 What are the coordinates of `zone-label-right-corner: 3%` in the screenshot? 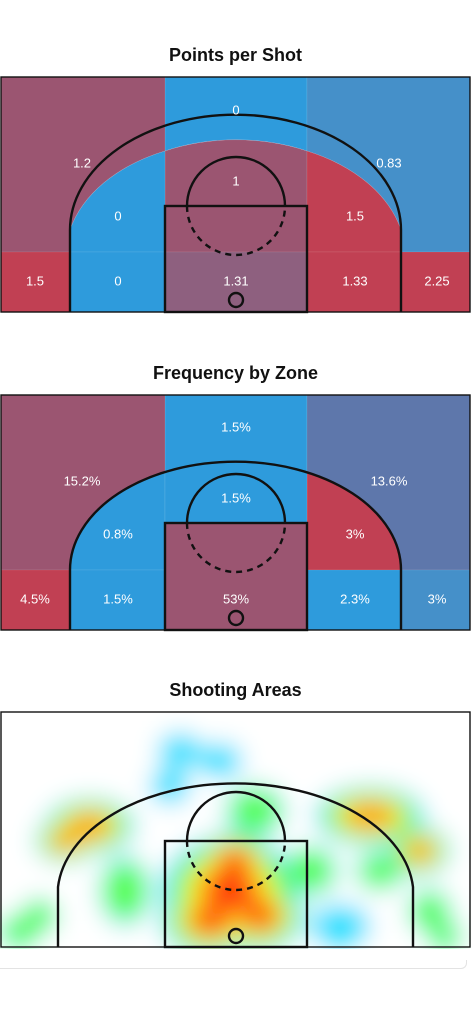 It's located at (437, 598).